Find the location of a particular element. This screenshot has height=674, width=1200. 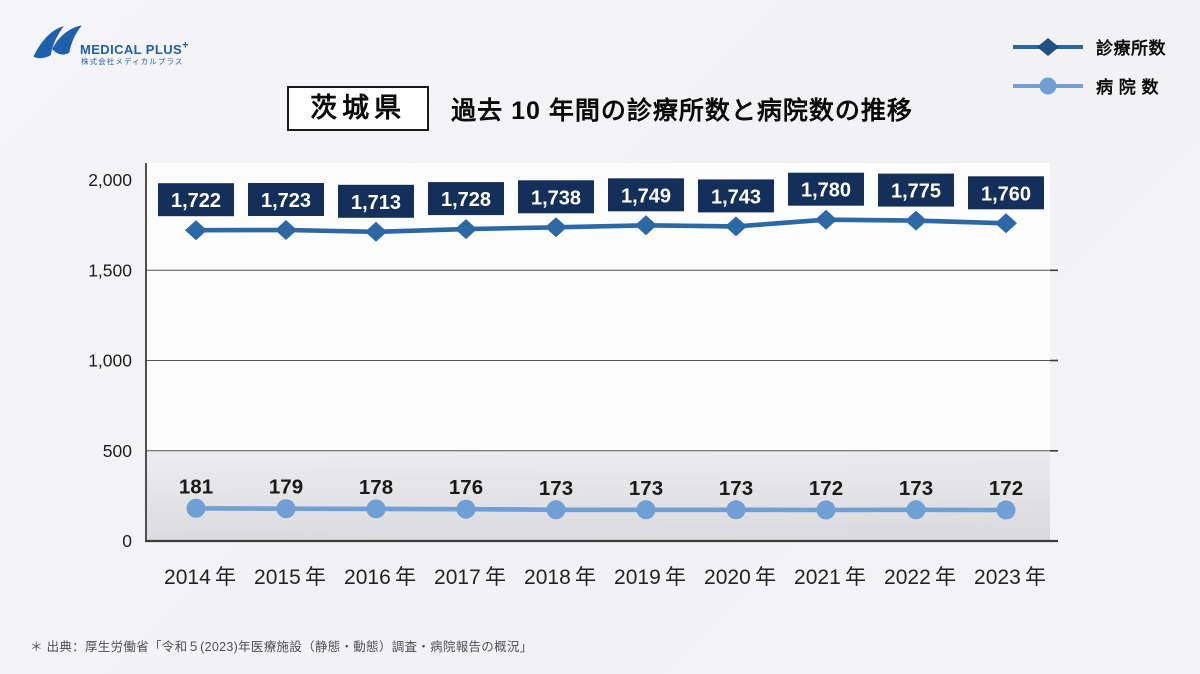

chart-legend: 診療所数 病 院 数 is located at coordinates (1089, 66).